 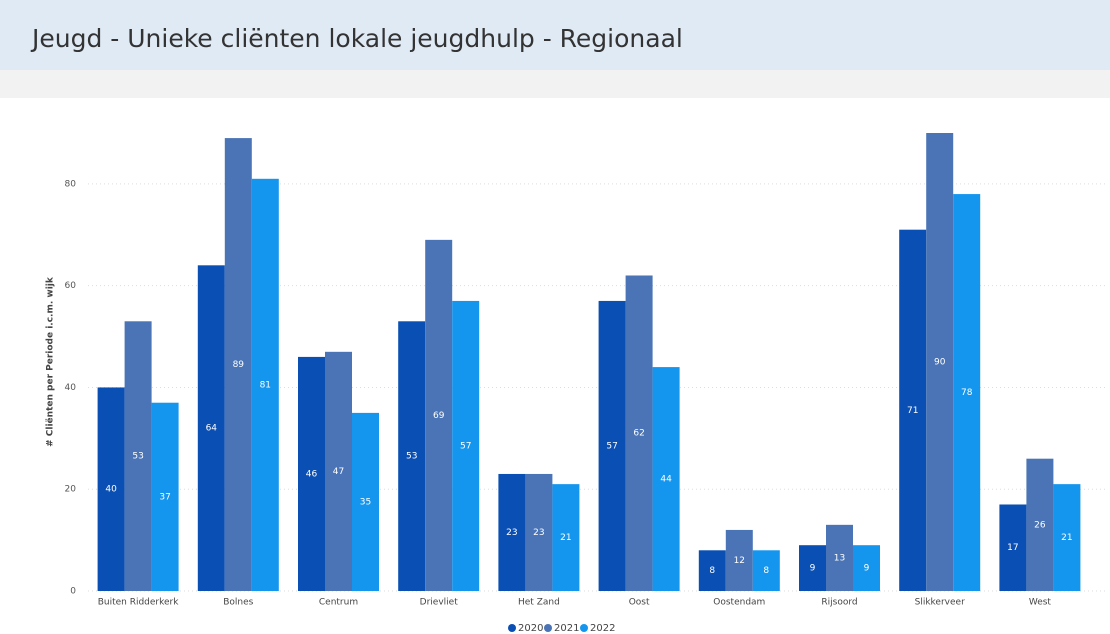 I want to click on data-label: 47, so click(x=338, y=472).